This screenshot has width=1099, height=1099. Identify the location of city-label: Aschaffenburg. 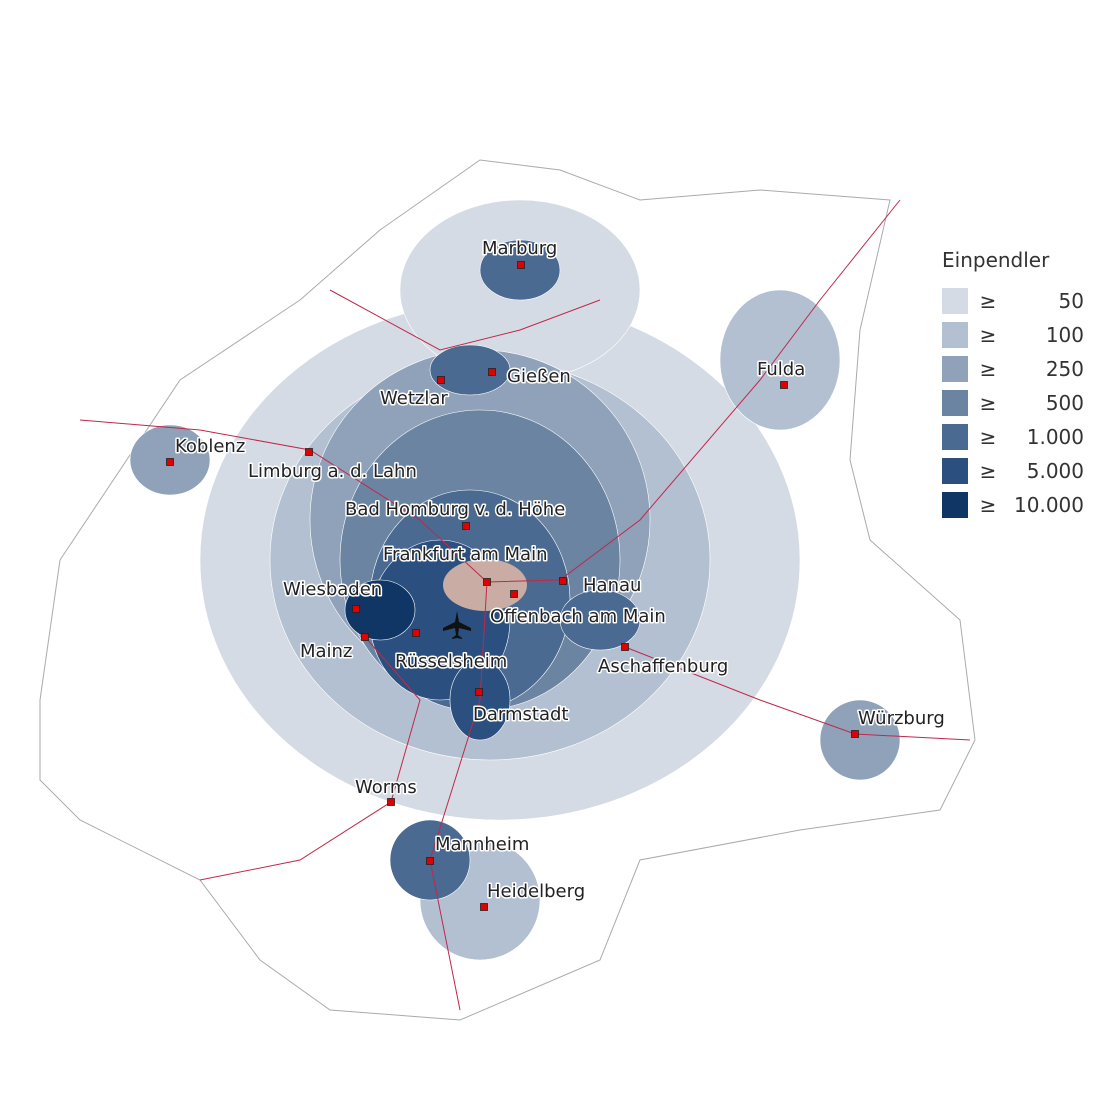
(663, 666).